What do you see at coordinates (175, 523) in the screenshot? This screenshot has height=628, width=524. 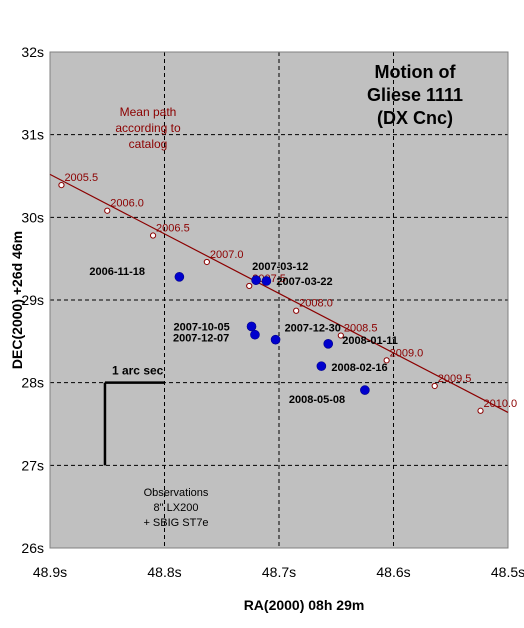 I see `observations-note-line: + SBIG ST7e` at bounding box center [175, 523].